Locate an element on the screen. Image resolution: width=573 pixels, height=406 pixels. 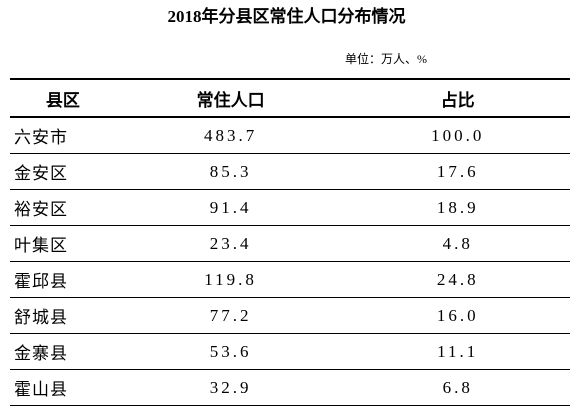
value-cell: 100.0 is located at coordinates (457, 135).